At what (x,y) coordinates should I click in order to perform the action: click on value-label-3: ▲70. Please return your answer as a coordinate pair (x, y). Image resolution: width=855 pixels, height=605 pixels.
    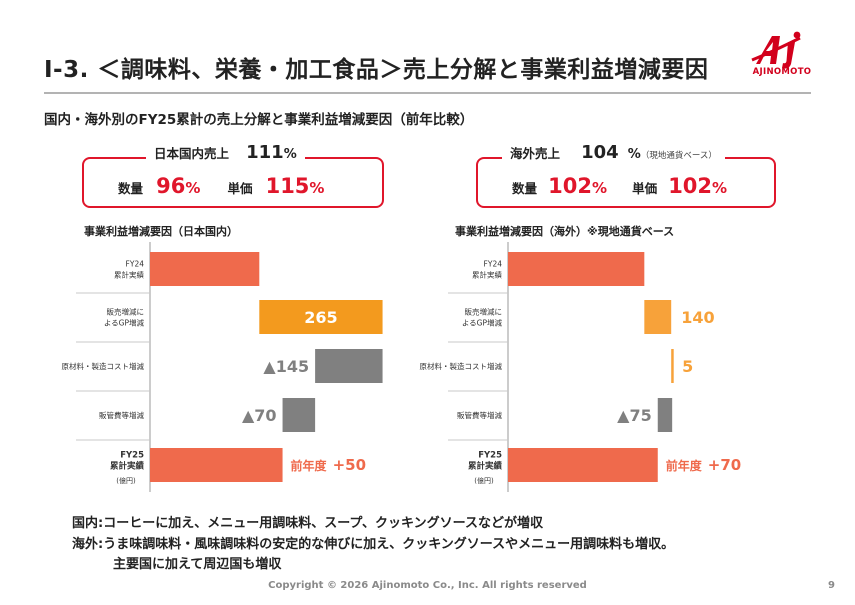
    Looking at the image, I should click on (259, 415).